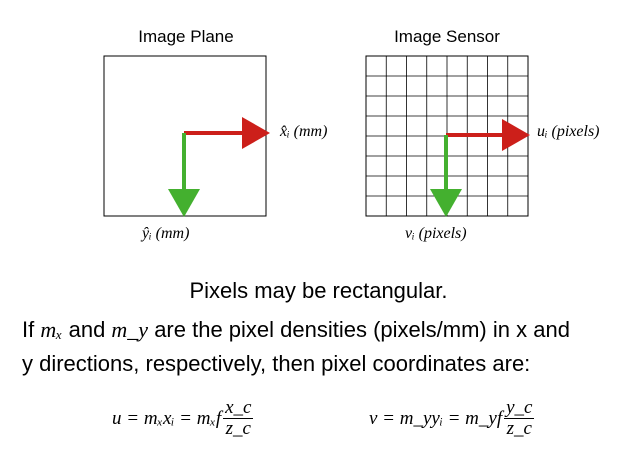 The height and width of the screenshot is (454, 637). What do you see at coordinates (318, 290) in the screenshot?
I see `headline: Pixels may be rectangular.` at bounding box center [318, 290].